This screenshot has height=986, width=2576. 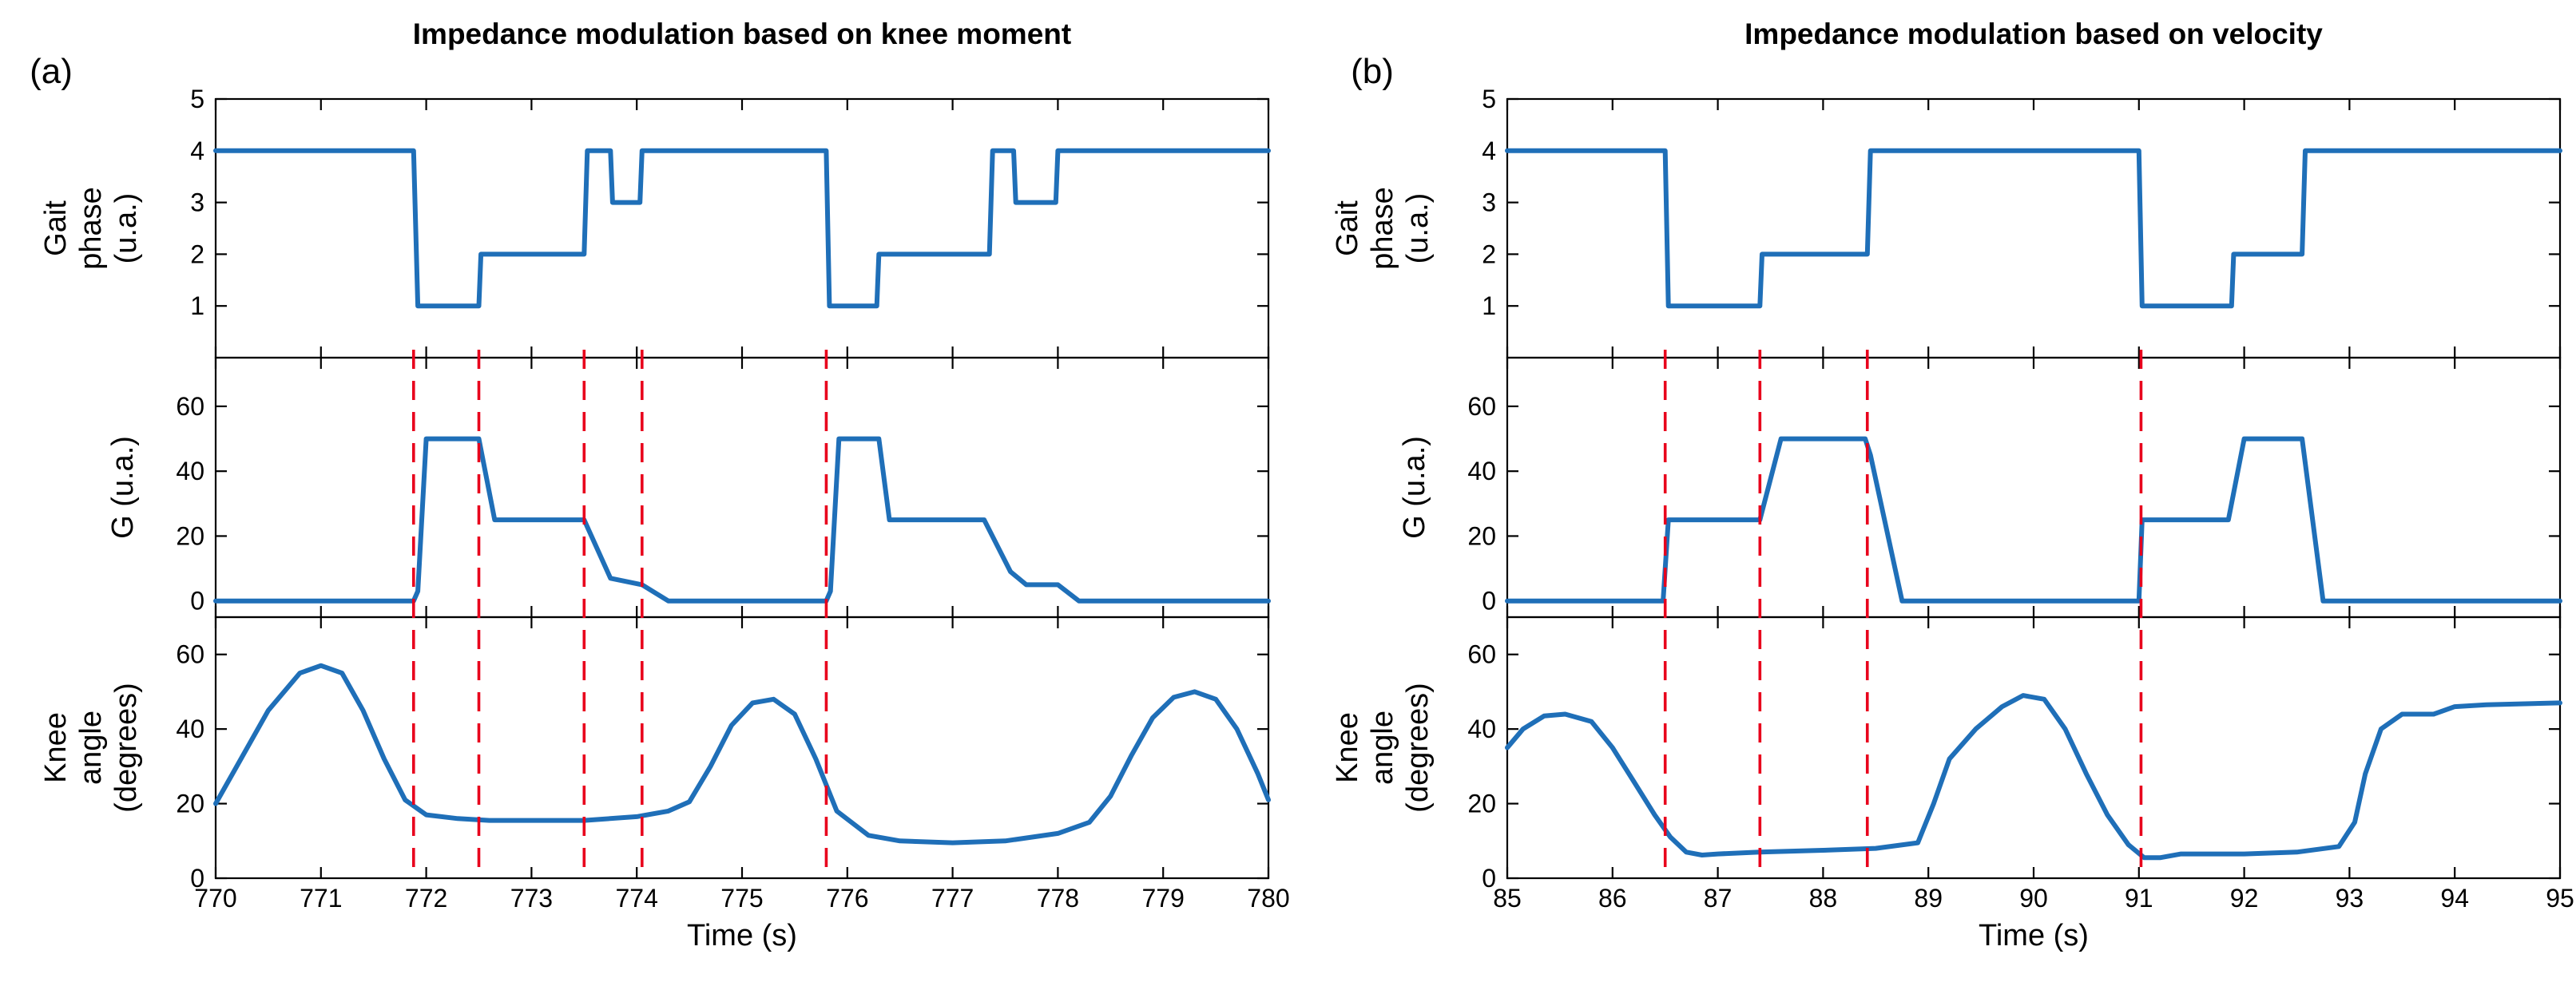 I want to click on x-tick-label: 775, so click(x=741, y=898).